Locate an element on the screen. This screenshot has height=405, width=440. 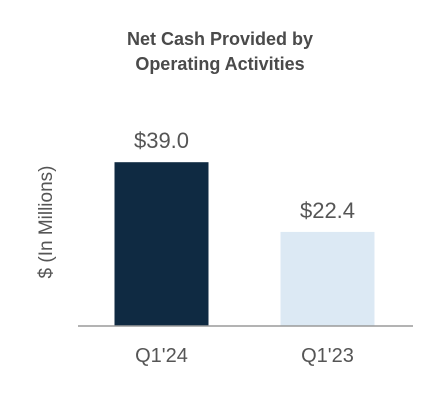
x-tick-label-q1-23: Q1'23 is located at coordinates (327, 356).